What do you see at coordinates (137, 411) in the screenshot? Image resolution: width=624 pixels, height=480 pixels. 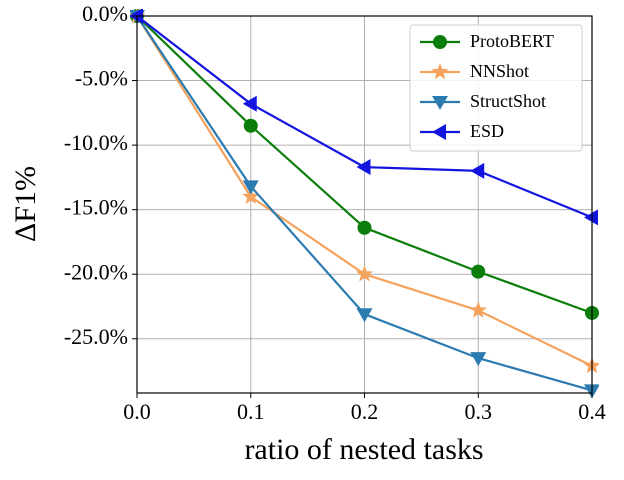 I see `x-tick-label: 0.0` at bounding box center [137, 411].